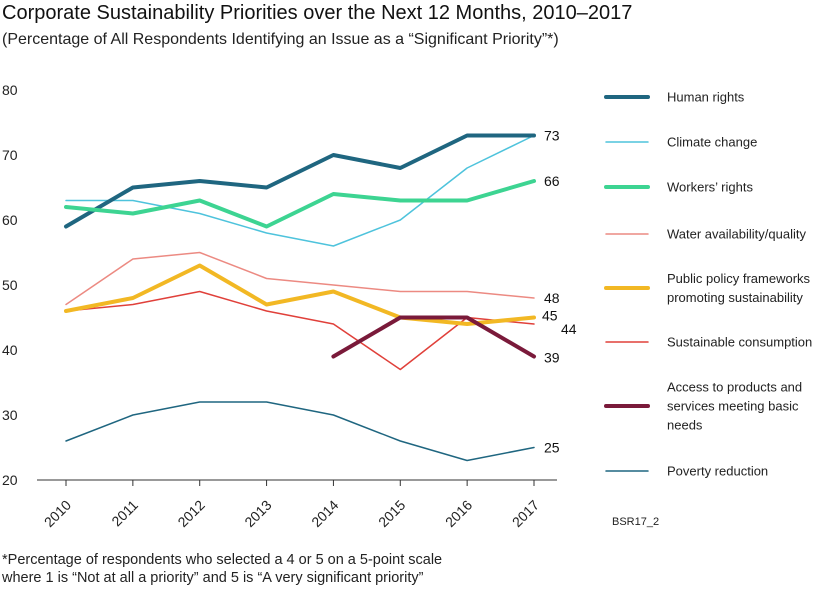 This screenshot has width=820, height=590. Describe the element at coordinates (685, 425) in the screenshot. I see `legend-label: needs` at that location.